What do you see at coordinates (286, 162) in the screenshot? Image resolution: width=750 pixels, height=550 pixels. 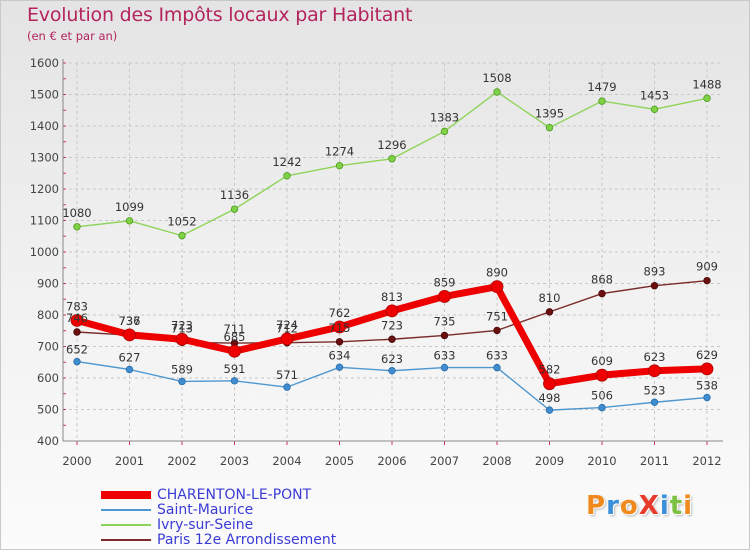 I see `data-label: 1242` at bounding box center [286, 162].